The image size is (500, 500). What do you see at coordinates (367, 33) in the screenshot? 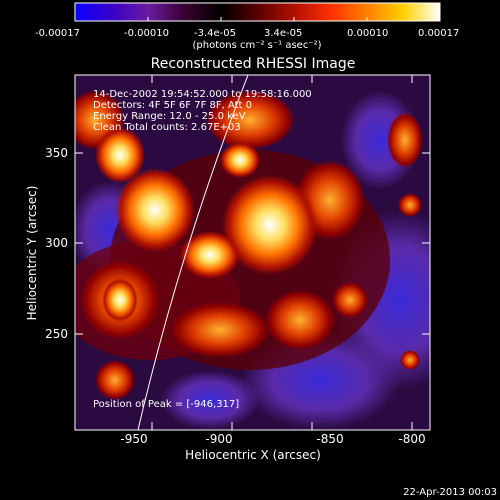
I see `colorbar-tick-label: 0.00010` at bounding box center [367, 33].